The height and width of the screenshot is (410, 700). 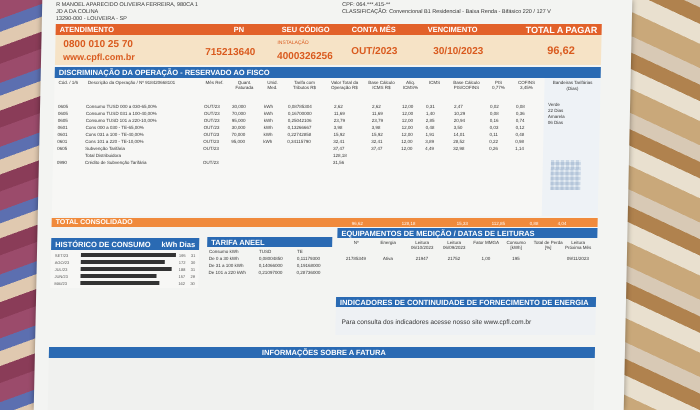 What do you see at coordinates (422, 245) in the screenshot?
I see `eq-header: Leitura 06/10/2023` at bounding box center [422, 245].